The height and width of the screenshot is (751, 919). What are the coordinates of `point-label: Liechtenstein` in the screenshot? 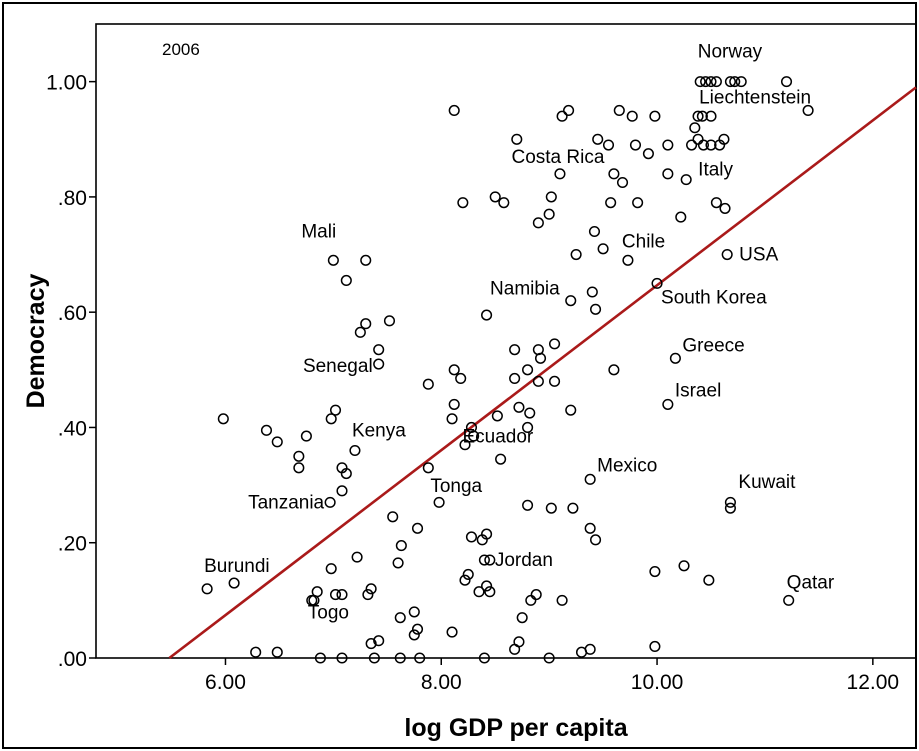 It's located at (755, 97).